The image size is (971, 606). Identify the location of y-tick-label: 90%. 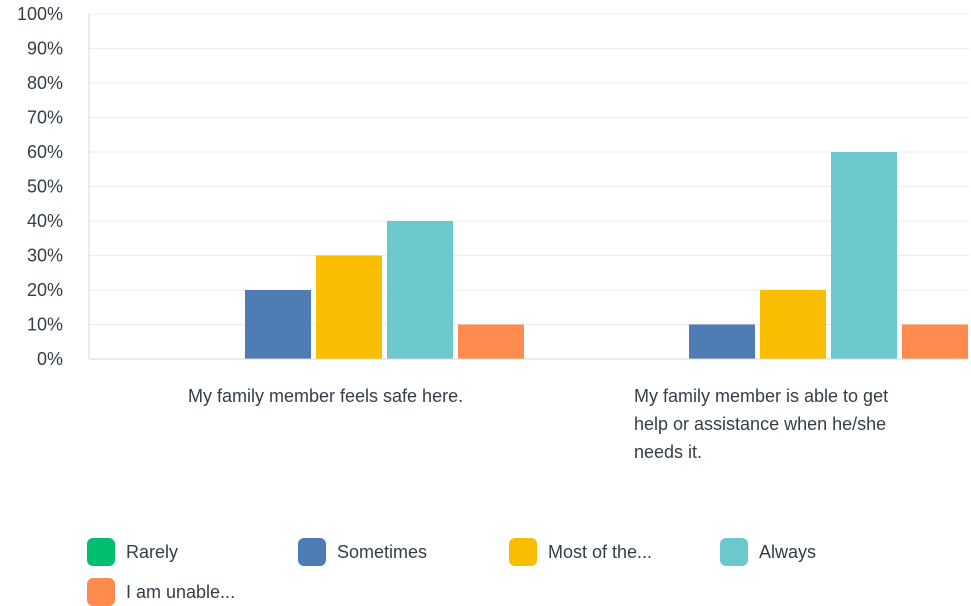
(45, 49).